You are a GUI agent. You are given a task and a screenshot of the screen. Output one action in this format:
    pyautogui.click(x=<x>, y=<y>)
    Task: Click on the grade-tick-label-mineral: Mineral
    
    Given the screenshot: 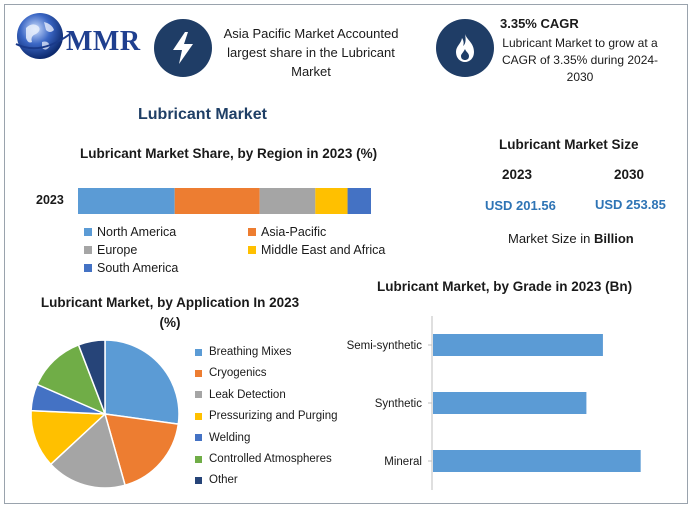 What is the action you would take?
    pyautogui.click(x=403, y=462)
    